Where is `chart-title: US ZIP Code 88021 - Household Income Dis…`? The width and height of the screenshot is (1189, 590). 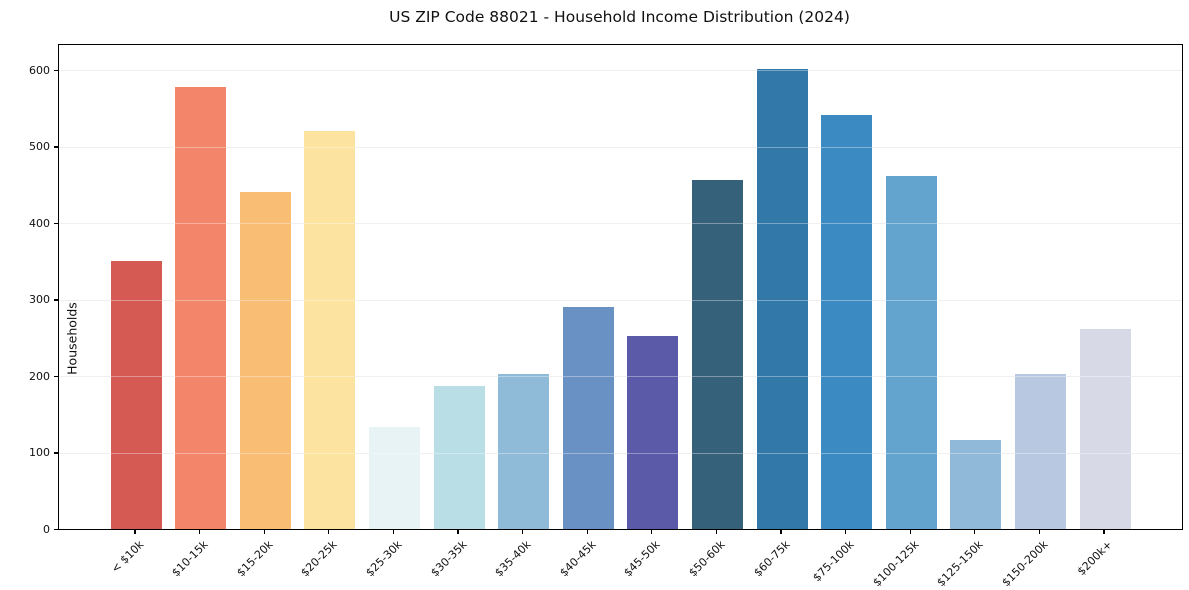
chart-title: US ZIP Code 88021 - Household Income Dis… is located at coordinates (619, 17).